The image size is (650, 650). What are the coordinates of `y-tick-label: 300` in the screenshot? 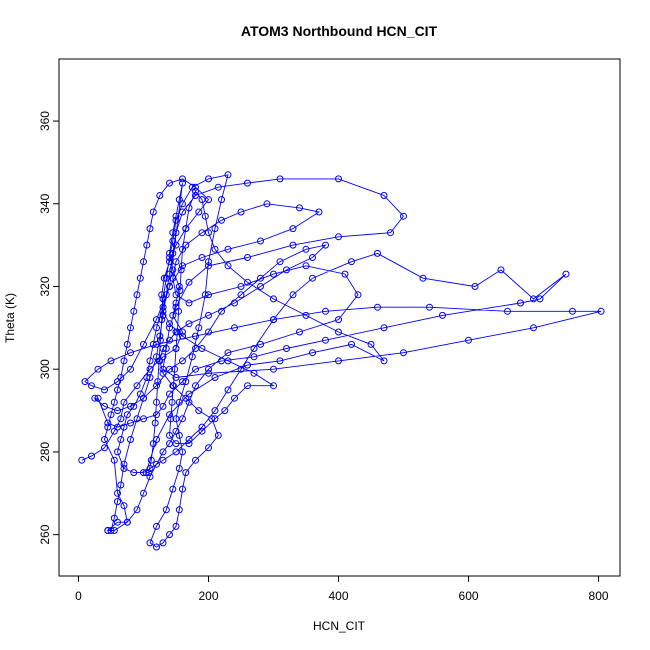 It's located at (45, 369).